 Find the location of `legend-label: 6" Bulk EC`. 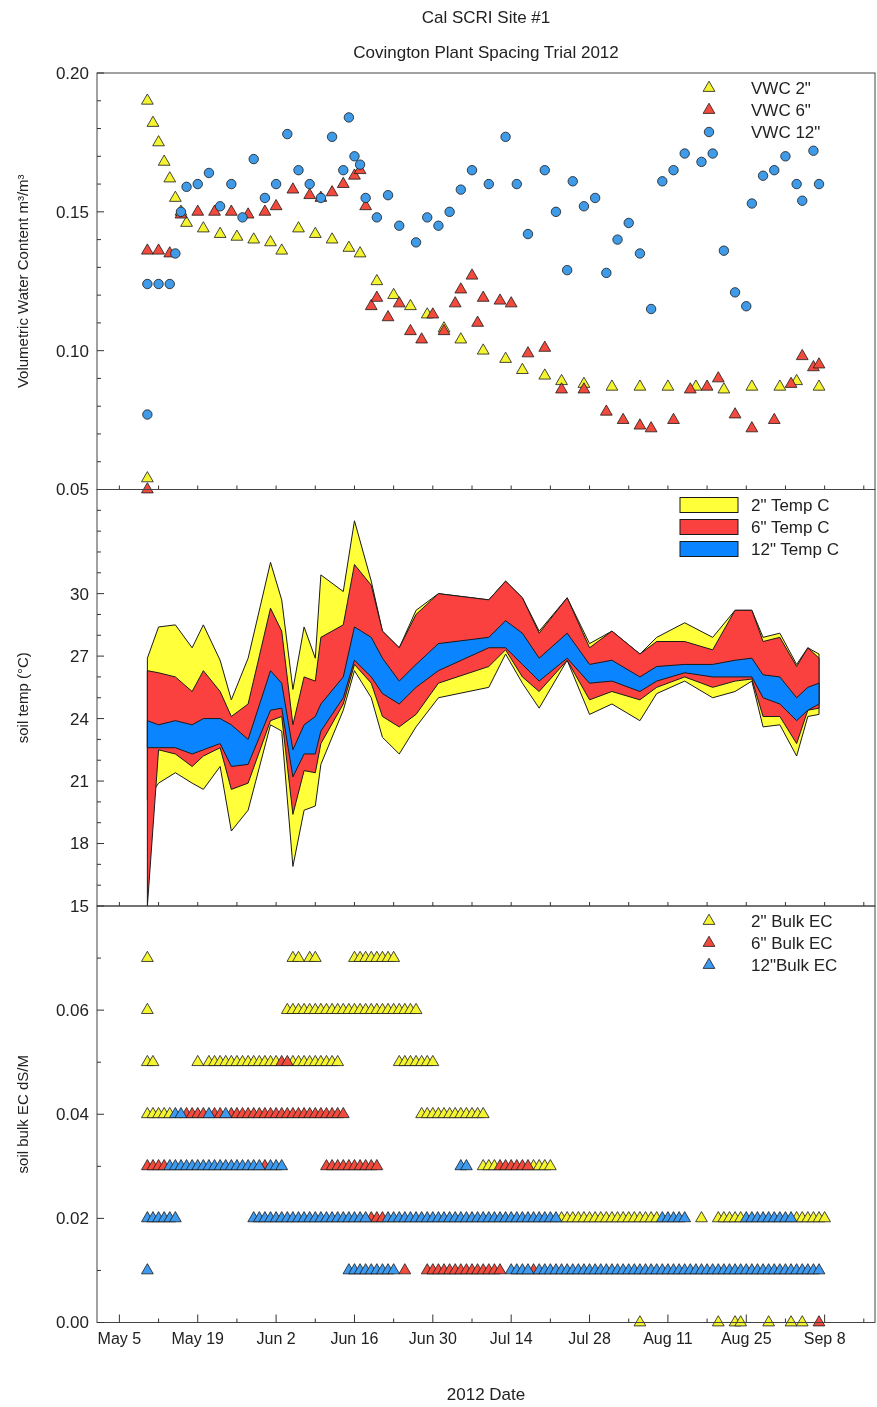

legend-label: 6" Bulk EC is located at coordinates (792, 943).